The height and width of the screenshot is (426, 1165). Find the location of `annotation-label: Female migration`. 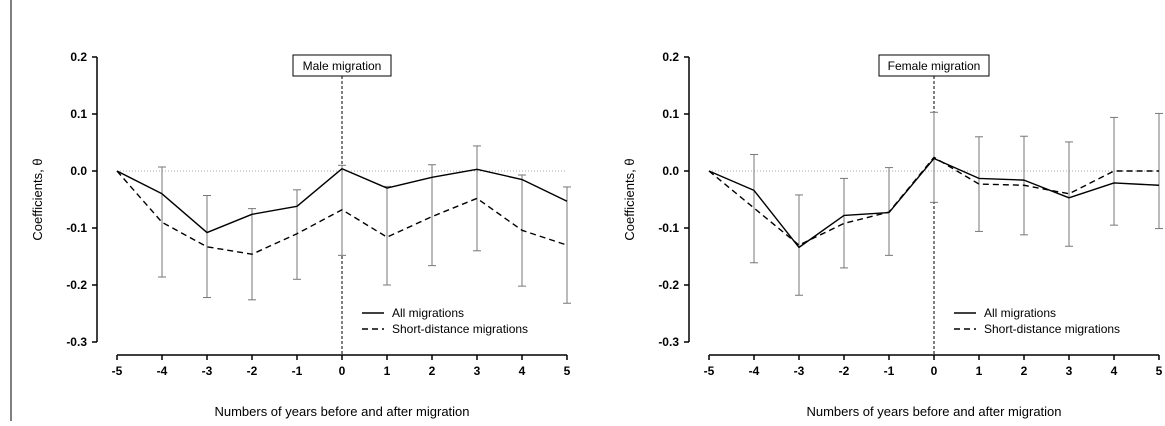

annotation-label: Female migration is located at coordinates (934, 66).